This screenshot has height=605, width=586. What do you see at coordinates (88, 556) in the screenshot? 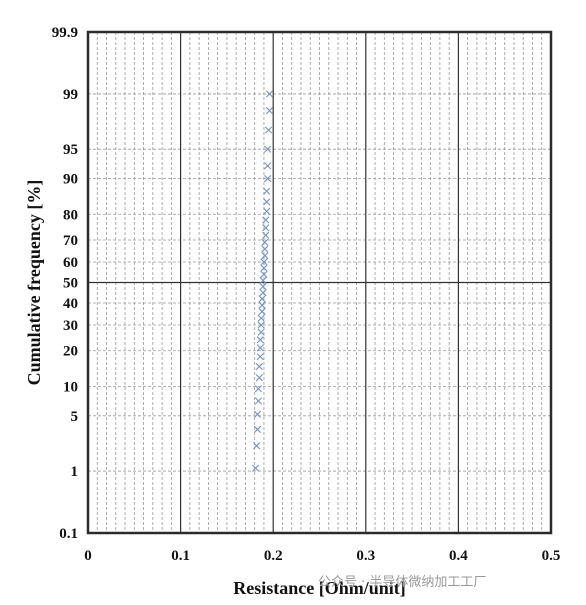
I see `x-tick-label: 0` at bounding box center [88, 556].